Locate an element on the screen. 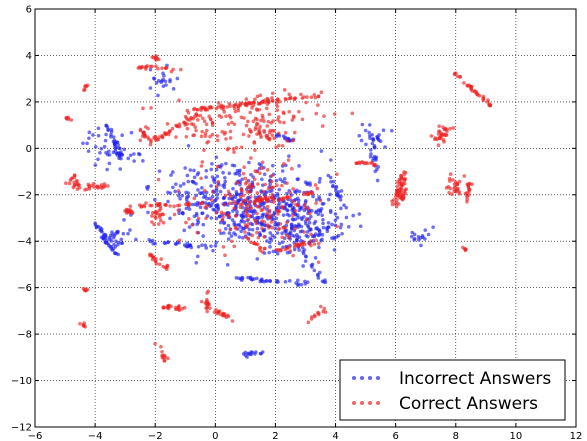 The width and height of the screenshot is (587, 441). y-tick-label: 4 is located at coordinates (29, 56).